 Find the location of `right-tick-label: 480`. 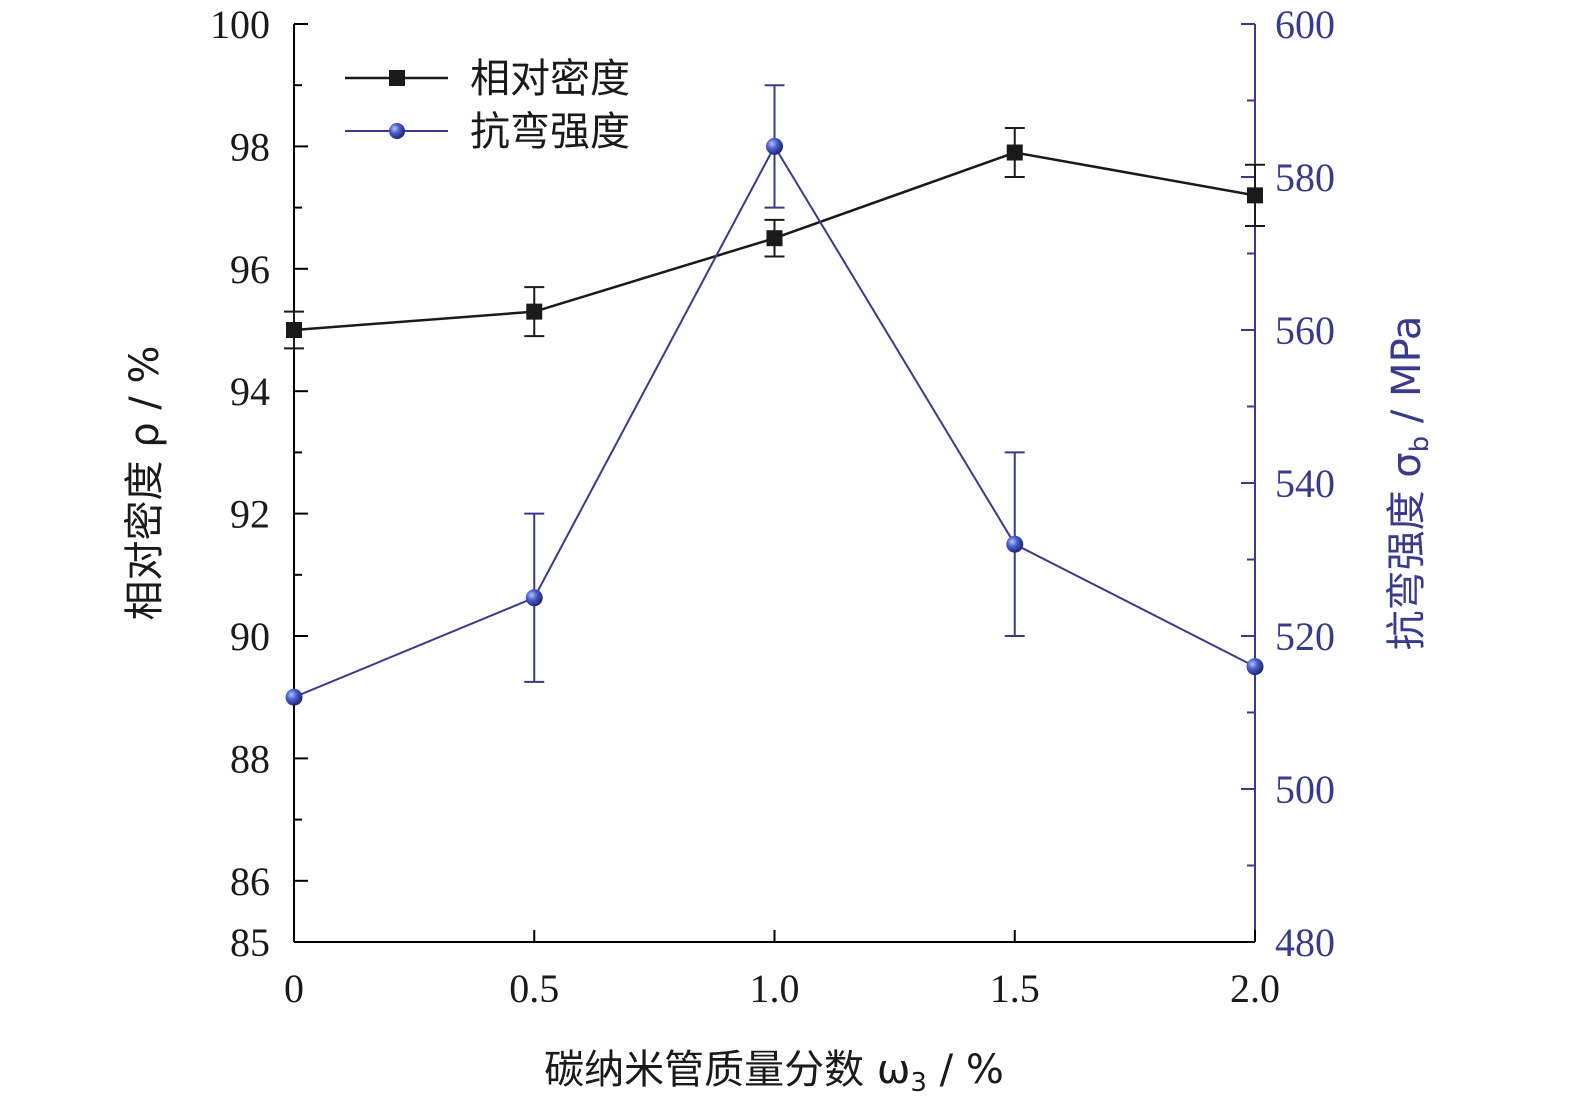

right-tick-label: 480 is located at coordinates (1305, 942).